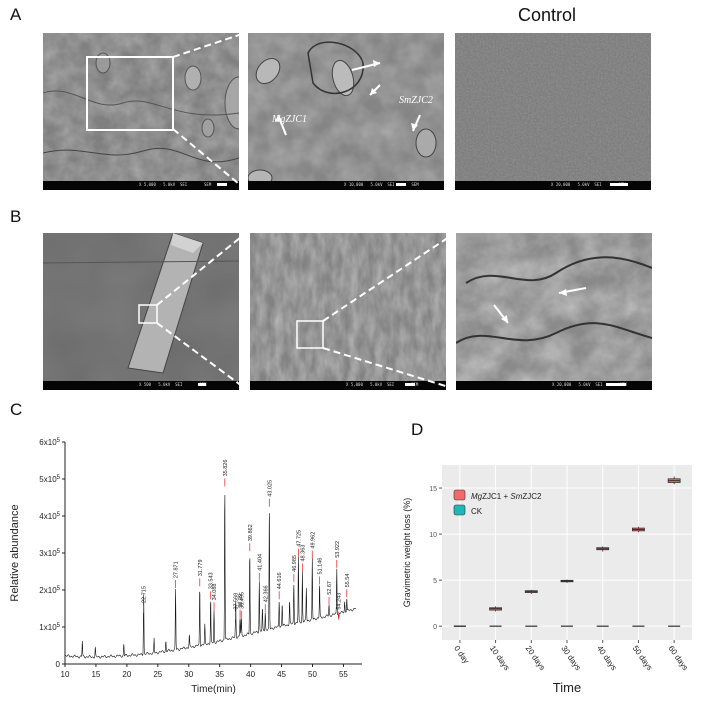 This screenshot has width=704, height=709. I want to click on sem-image-b3: X 20,000 5.0kV SEI SEM, so click(554, 311).